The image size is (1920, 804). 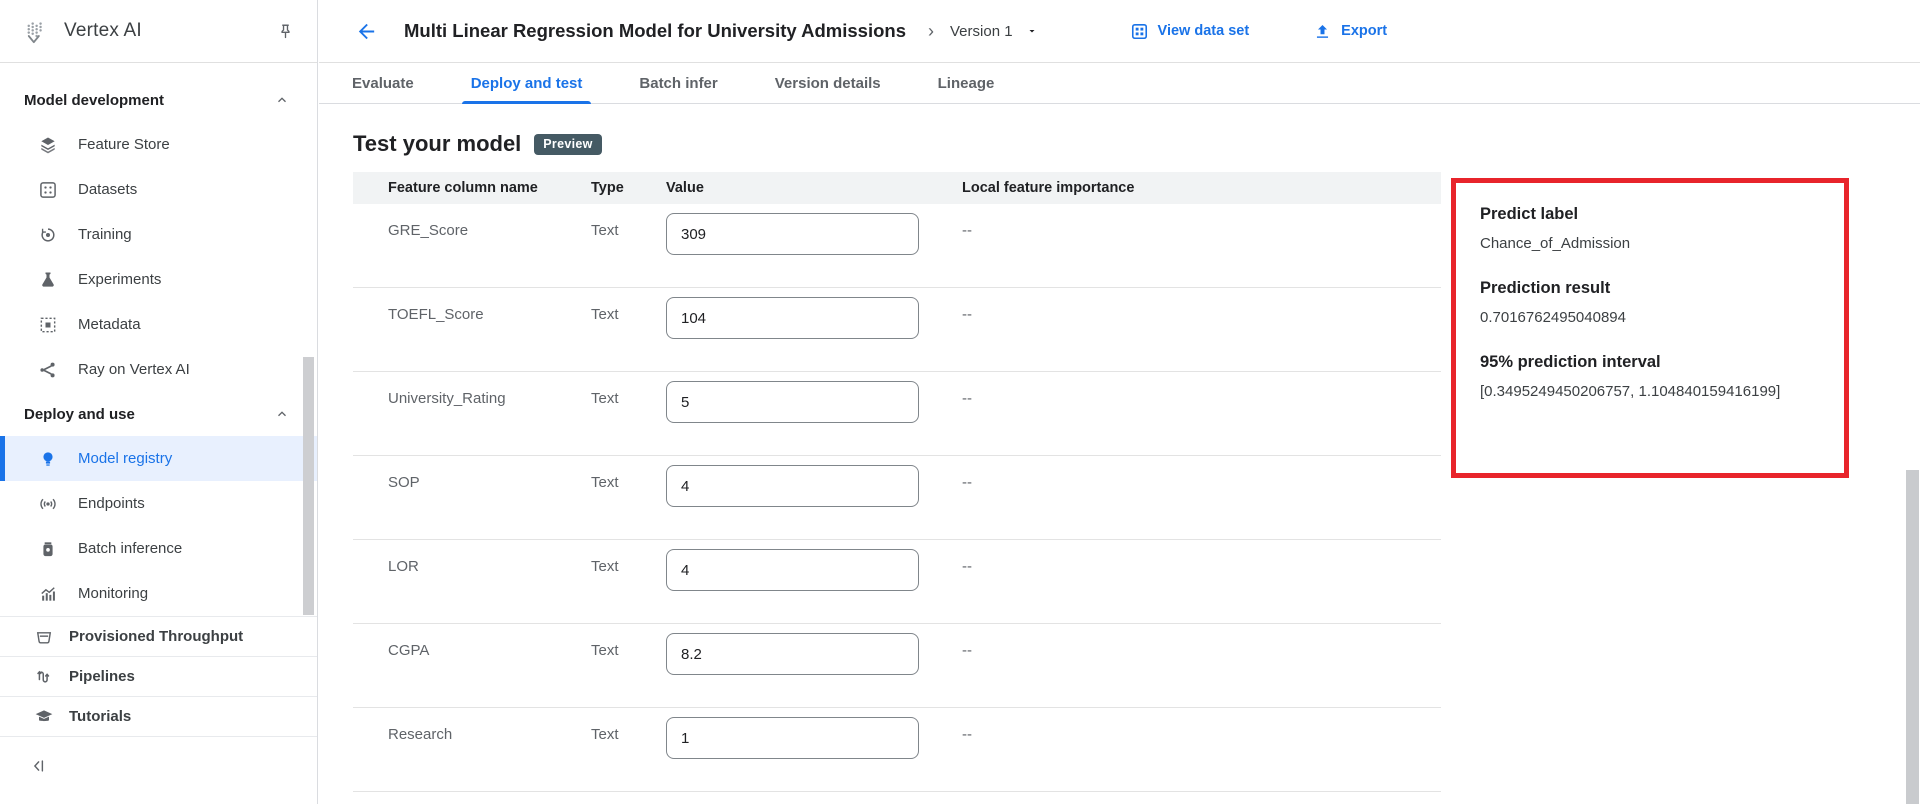 What do you see at coordinates (678, 83) in the screenshot?
I see `tab-batch-infer: Batch infer` at bounding box center [678, 83].